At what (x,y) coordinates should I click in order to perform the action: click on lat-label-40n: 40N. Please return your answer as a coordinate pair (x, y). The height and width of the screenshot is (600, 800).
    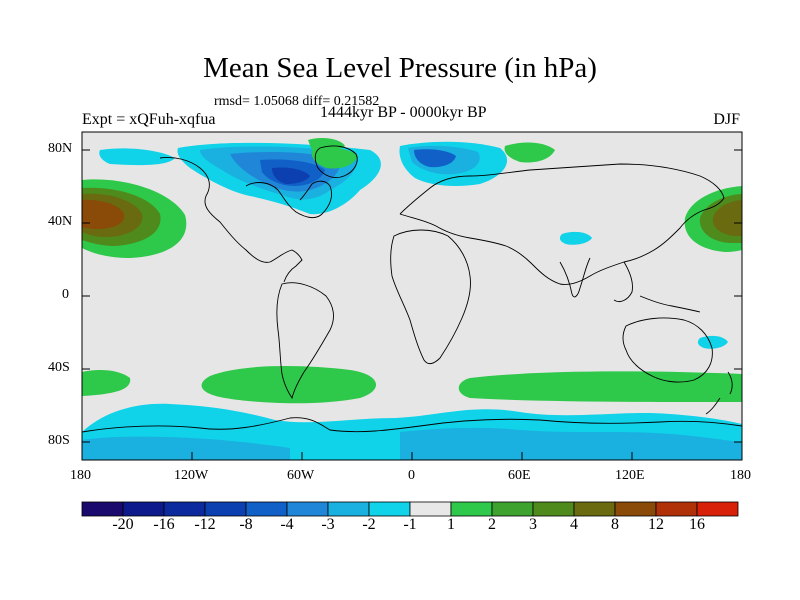
    Looking at the image, I should click on (60, 221).